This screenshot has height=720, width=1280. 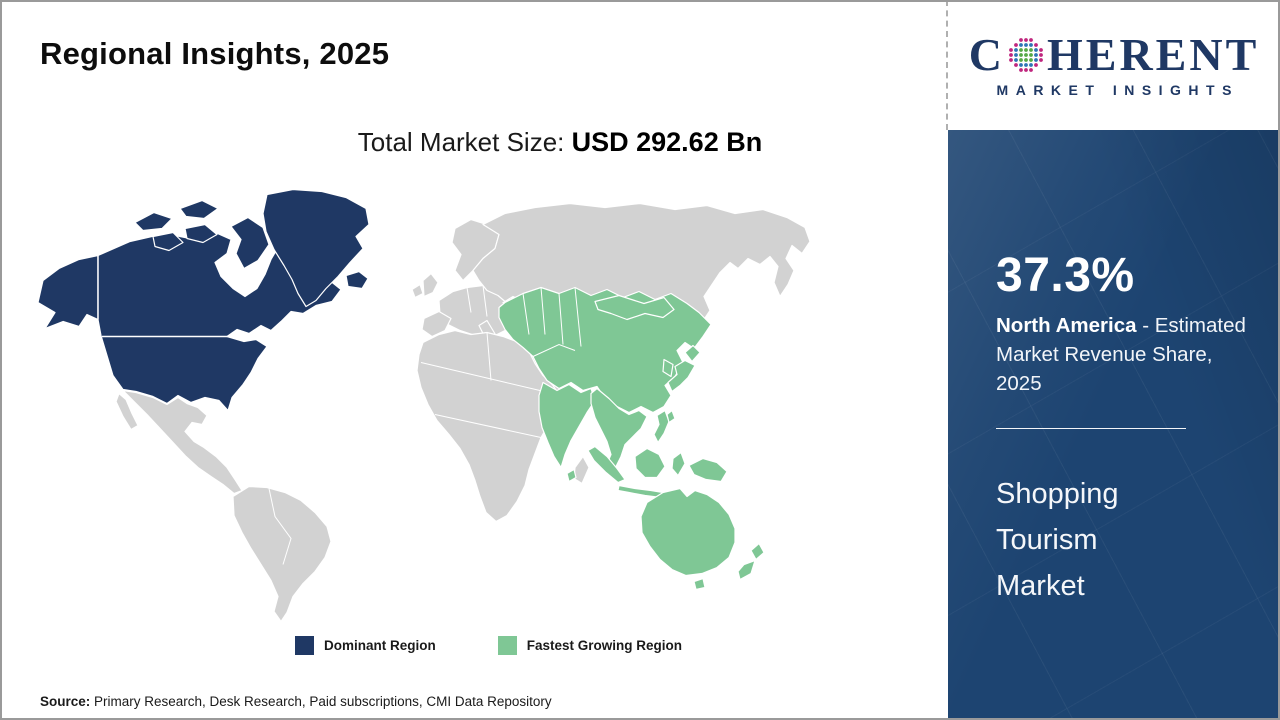 I want to click on dominant-region-swatch, so click(x=304, y=645).